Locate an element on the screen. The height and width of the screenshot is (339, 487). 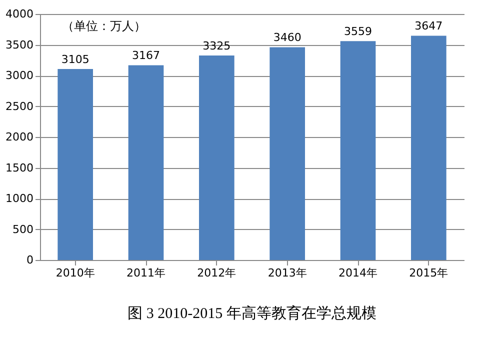
x-tick-label: 2015年 is located at coordinates (428, 273).